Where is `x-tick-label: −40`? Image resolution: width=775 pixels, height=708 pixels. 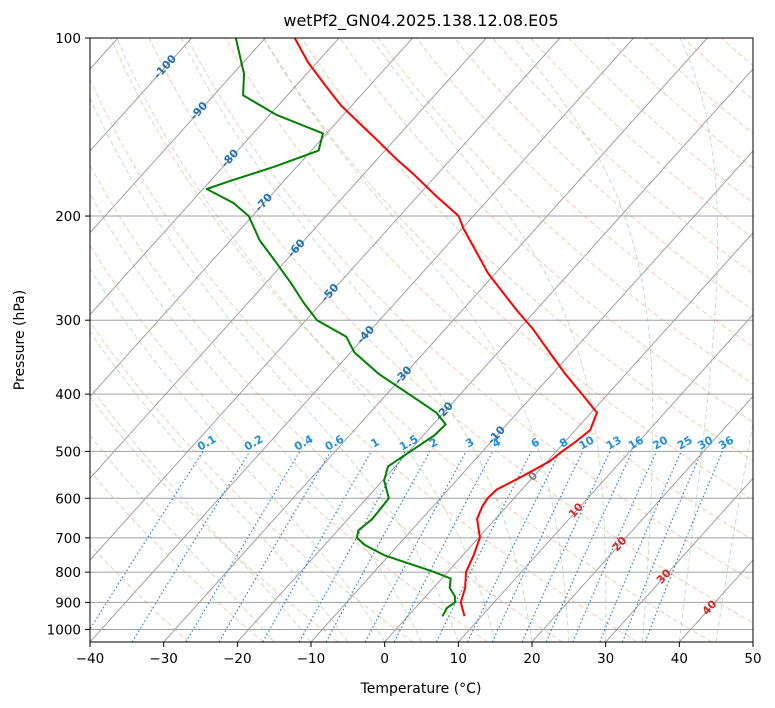
x-tick-label: −40 is located at coordinates (90, 659).